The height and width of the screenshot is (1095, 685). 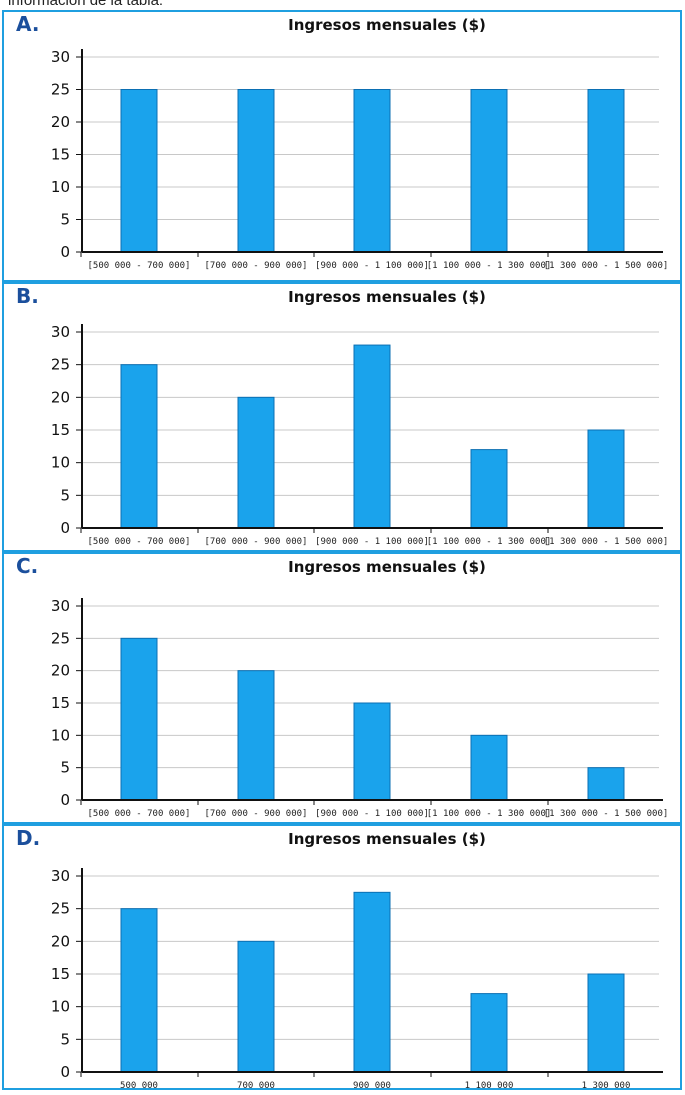 I want to click on panel-label: A., so click(x=28, y=24).